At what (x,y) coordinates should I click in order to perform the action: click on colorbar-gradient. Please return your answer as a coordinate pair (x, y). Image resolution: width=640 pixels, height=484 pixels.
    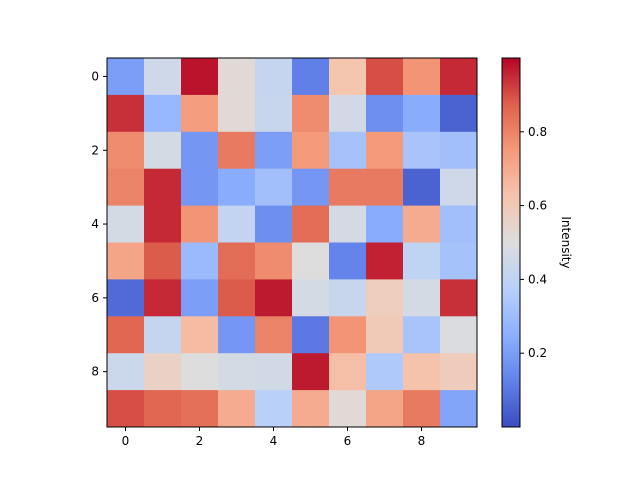
    Looking at the image, I should click on (511, 242).